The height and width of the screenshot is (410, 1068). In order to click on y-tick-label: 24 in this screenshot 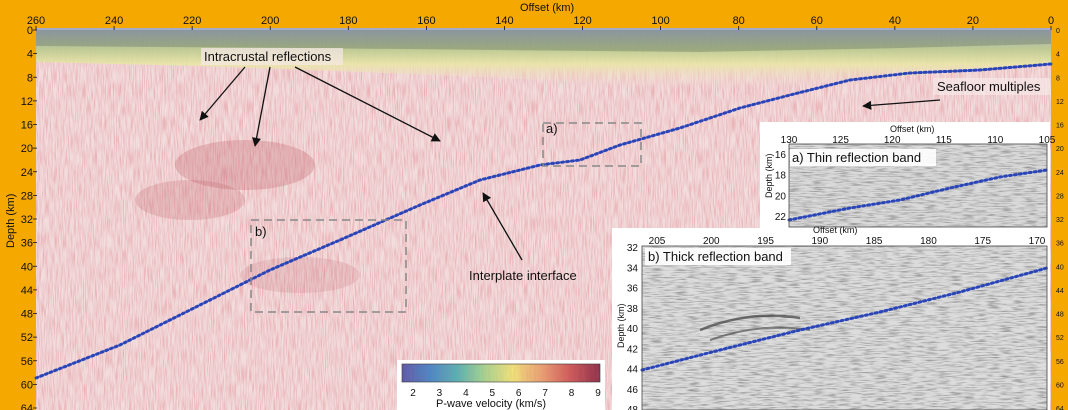, I will do `click(27, 173)`.